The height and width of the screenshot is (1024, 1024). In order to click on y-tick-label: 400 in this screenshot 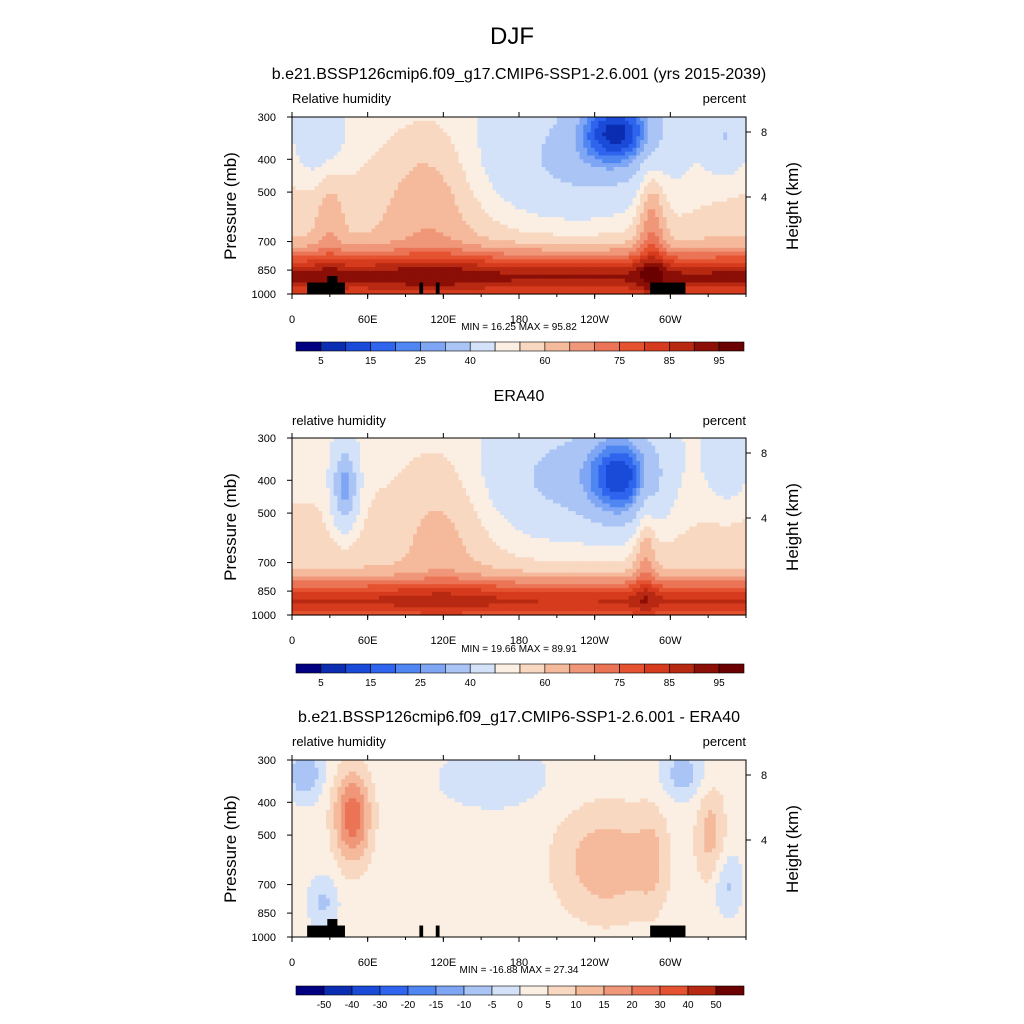, I will do `click(267, 481)`.